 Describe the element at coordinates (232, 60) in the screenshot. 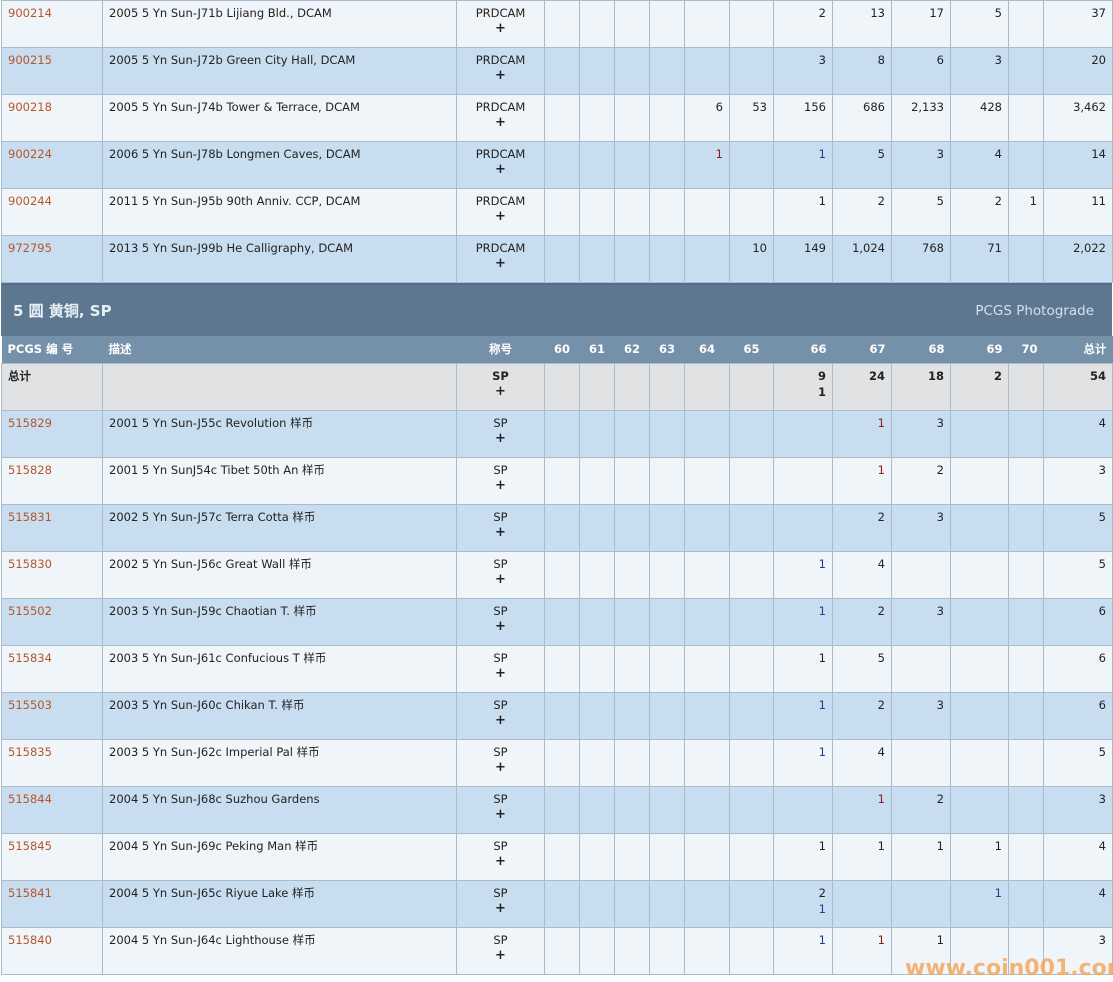

I see `coin-description: 2005 5 Yn Sun-J72b Green City Hall, DCAM` at that location.